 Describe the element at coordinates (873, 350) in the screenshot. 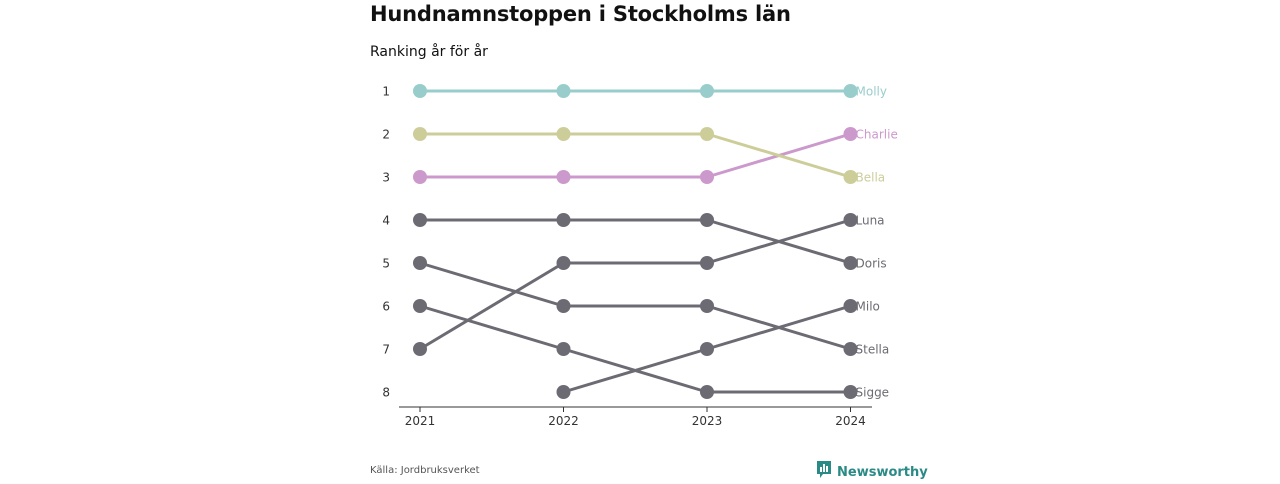

I see `series-label-stella: Stella` at that location.